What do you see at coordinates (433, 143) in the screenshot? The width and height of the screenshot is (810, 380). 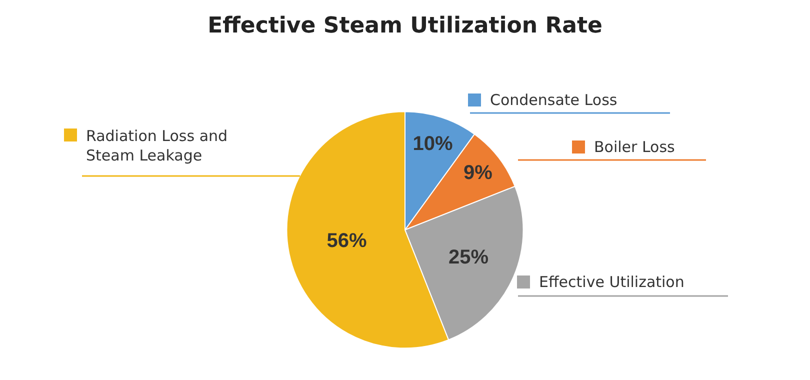 I see `data-label: 10%` at bounding box center [433, 143].